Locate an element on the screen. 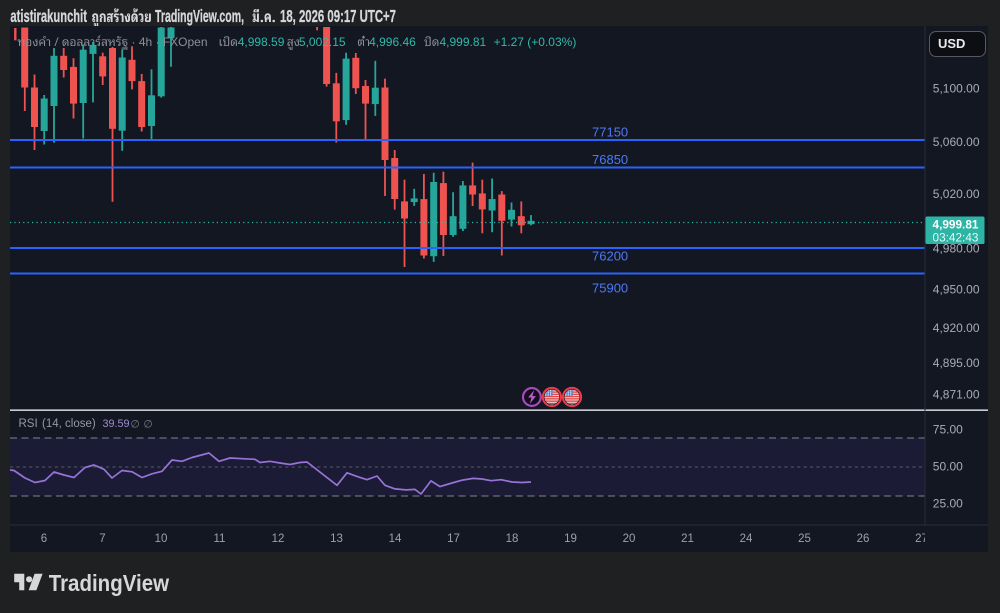 The width and height of the screenshot is (1000, 613). svg-text: 21 is located at coordinates (687, 539).